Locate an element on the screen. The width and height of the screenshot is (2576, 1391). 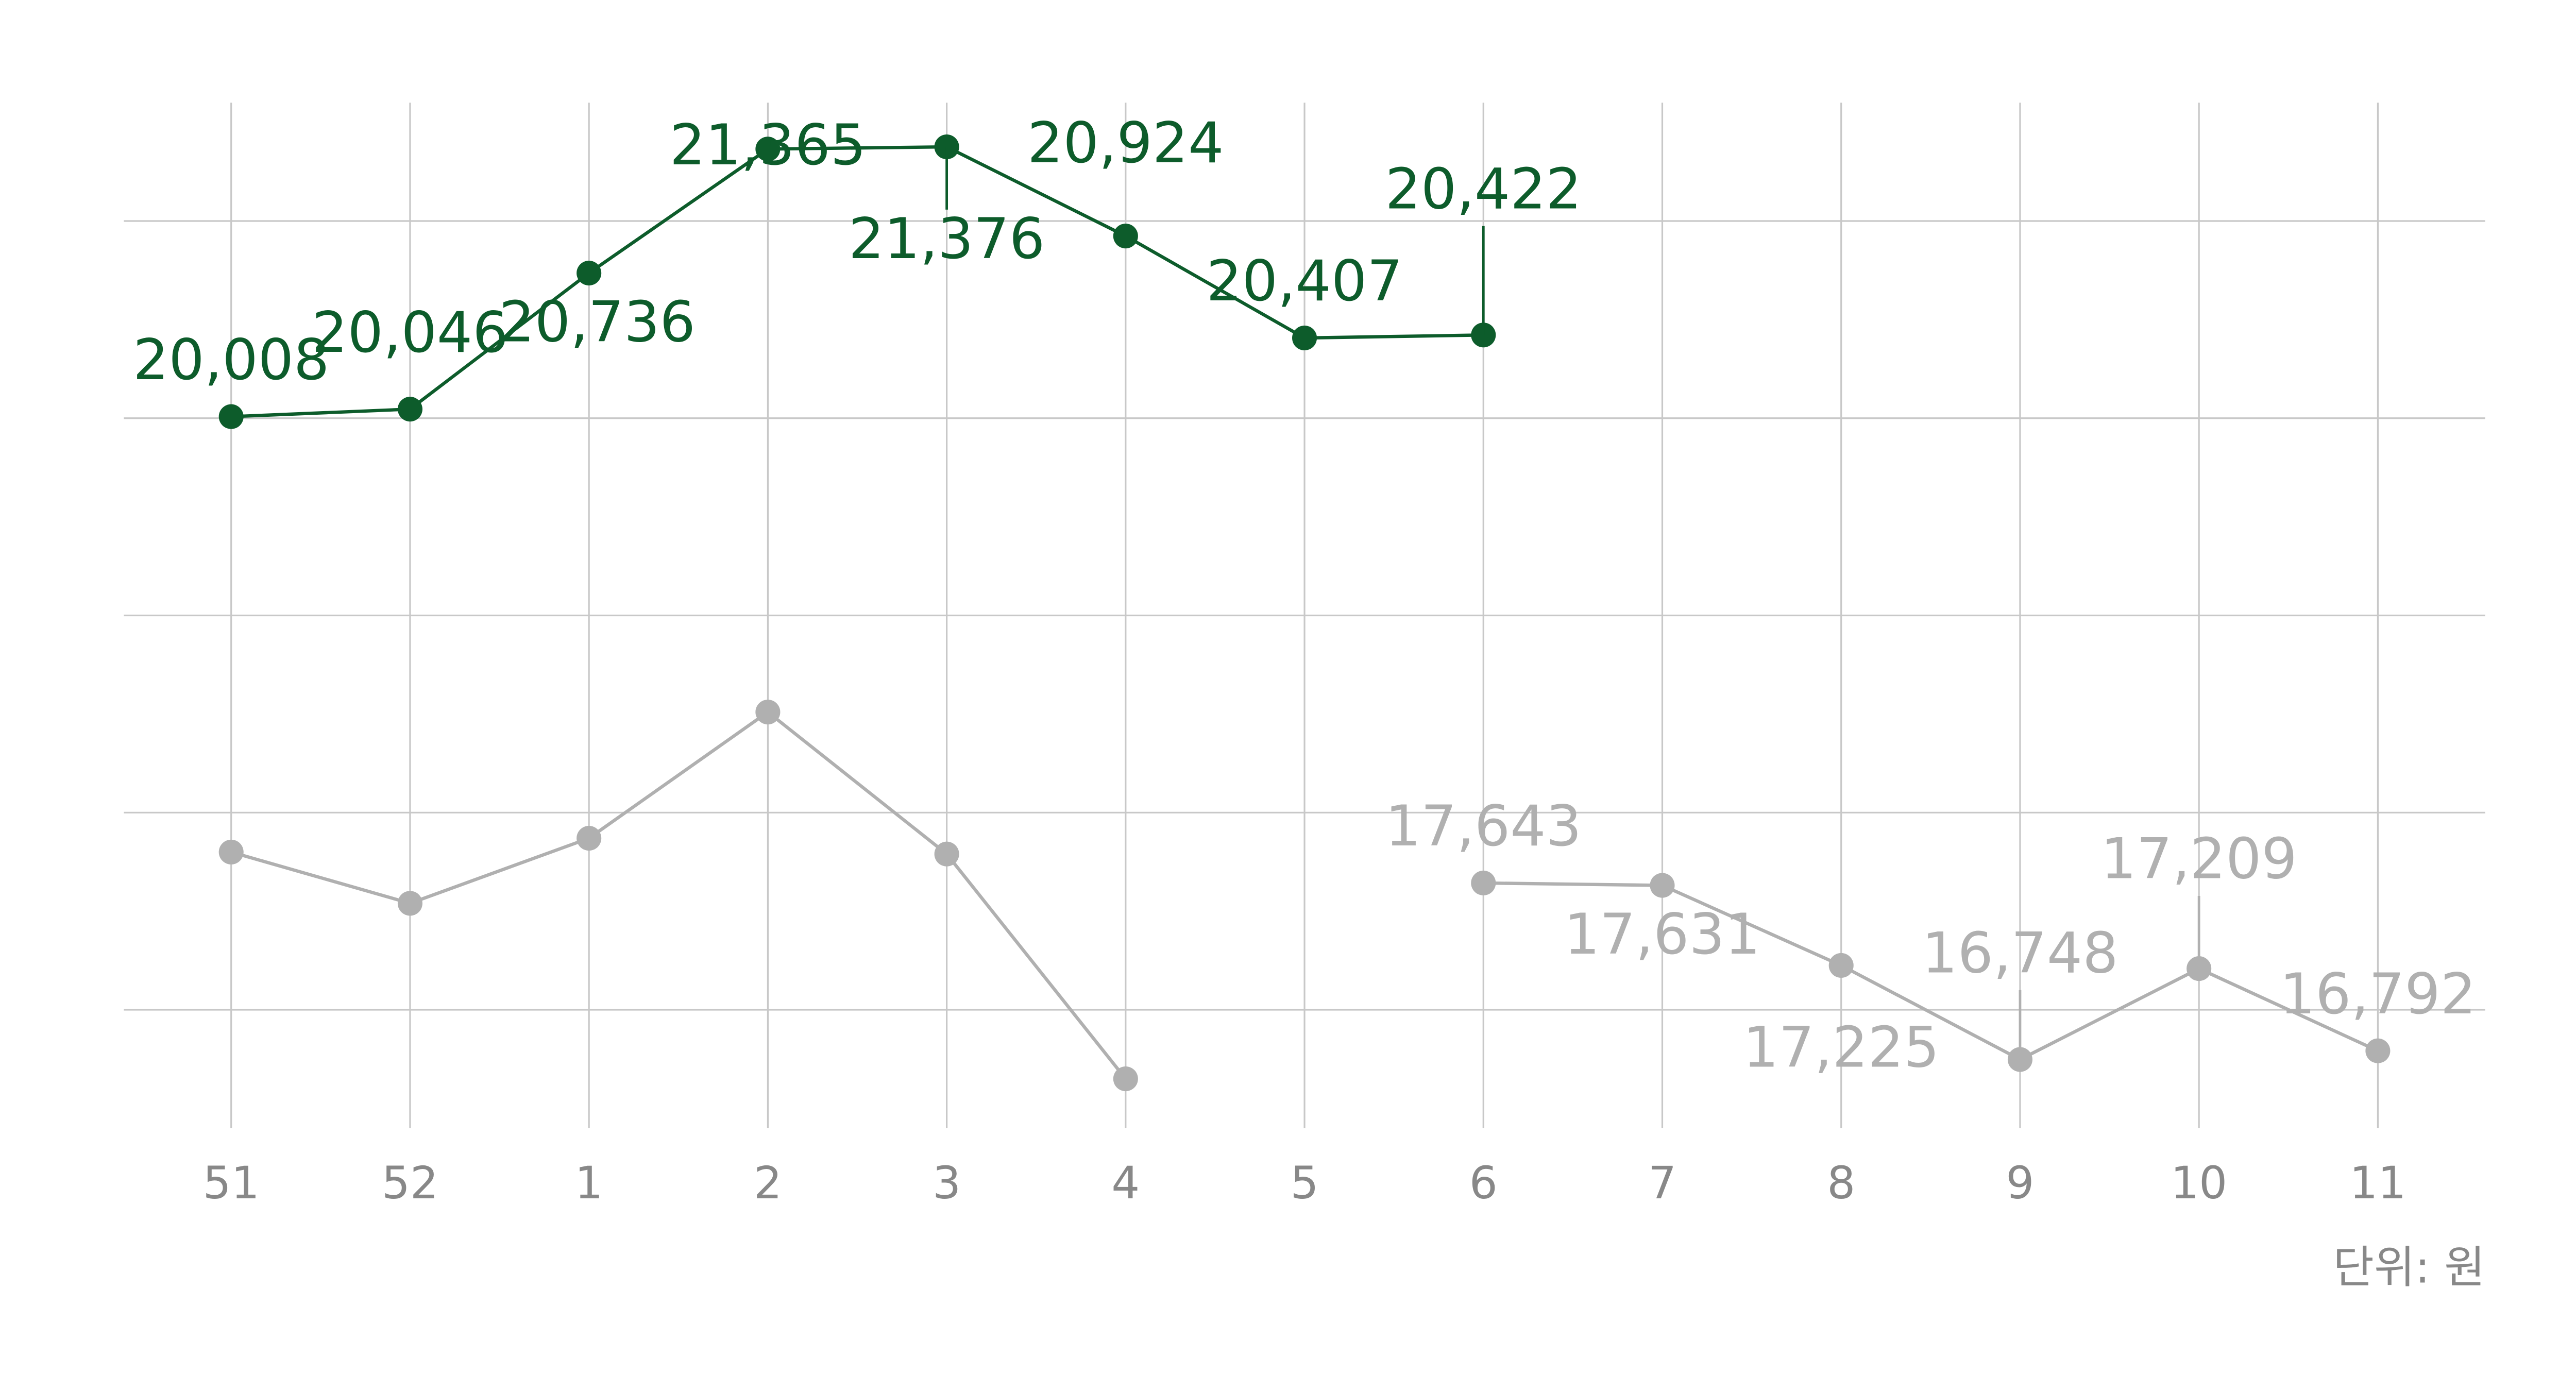
x-tick-label: 52 is located at coordinates (410, 1183).